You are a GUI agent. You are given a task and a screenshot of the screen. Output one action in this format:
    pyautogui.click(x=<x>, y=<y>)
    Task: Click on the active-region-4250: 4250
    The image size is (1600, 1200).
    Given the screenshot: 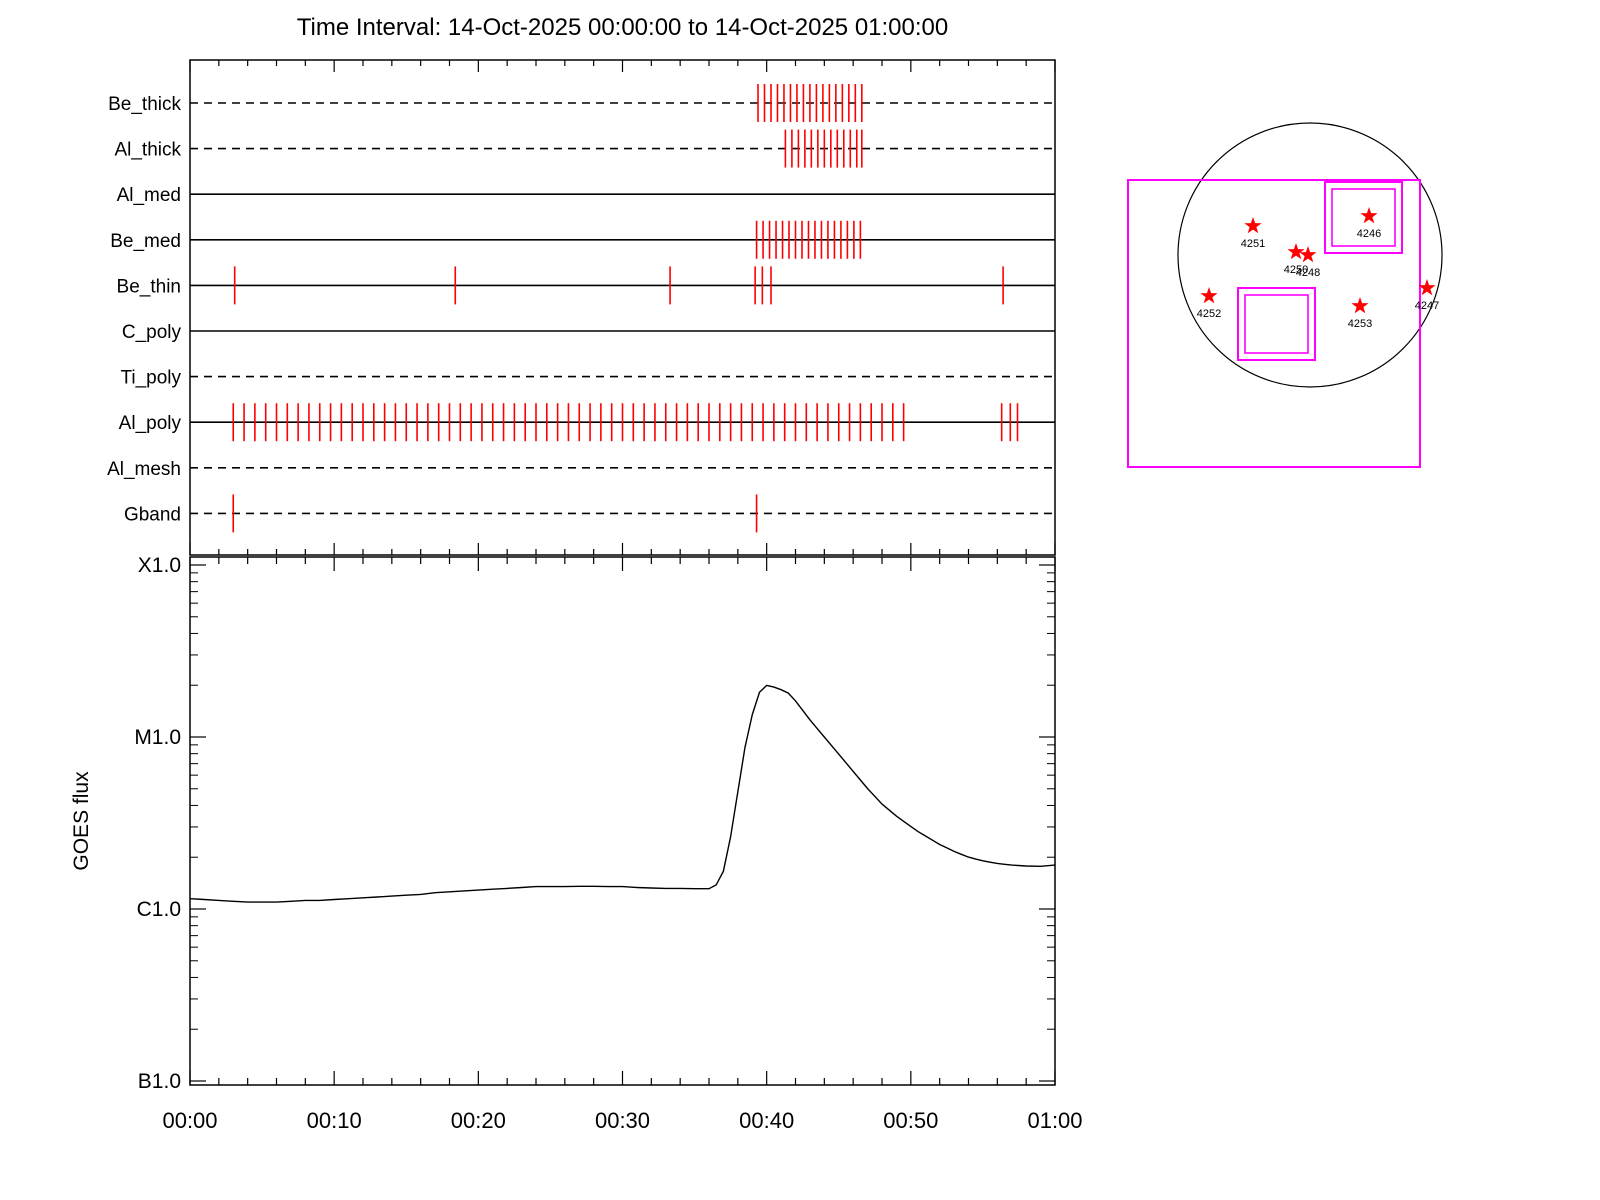 What is the action you would take?
    pyautogui.click(x=1296, y=259)
    